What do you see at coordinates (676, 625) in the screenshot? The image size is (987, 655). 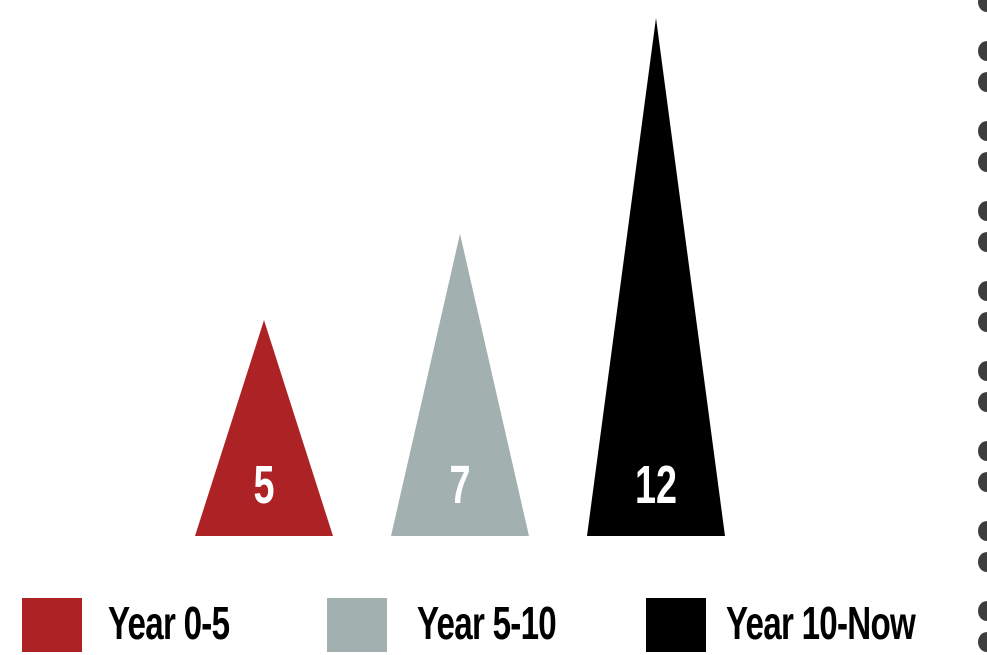 I see `legend-swatch-year-10-now` at bounding box center [676, 625].